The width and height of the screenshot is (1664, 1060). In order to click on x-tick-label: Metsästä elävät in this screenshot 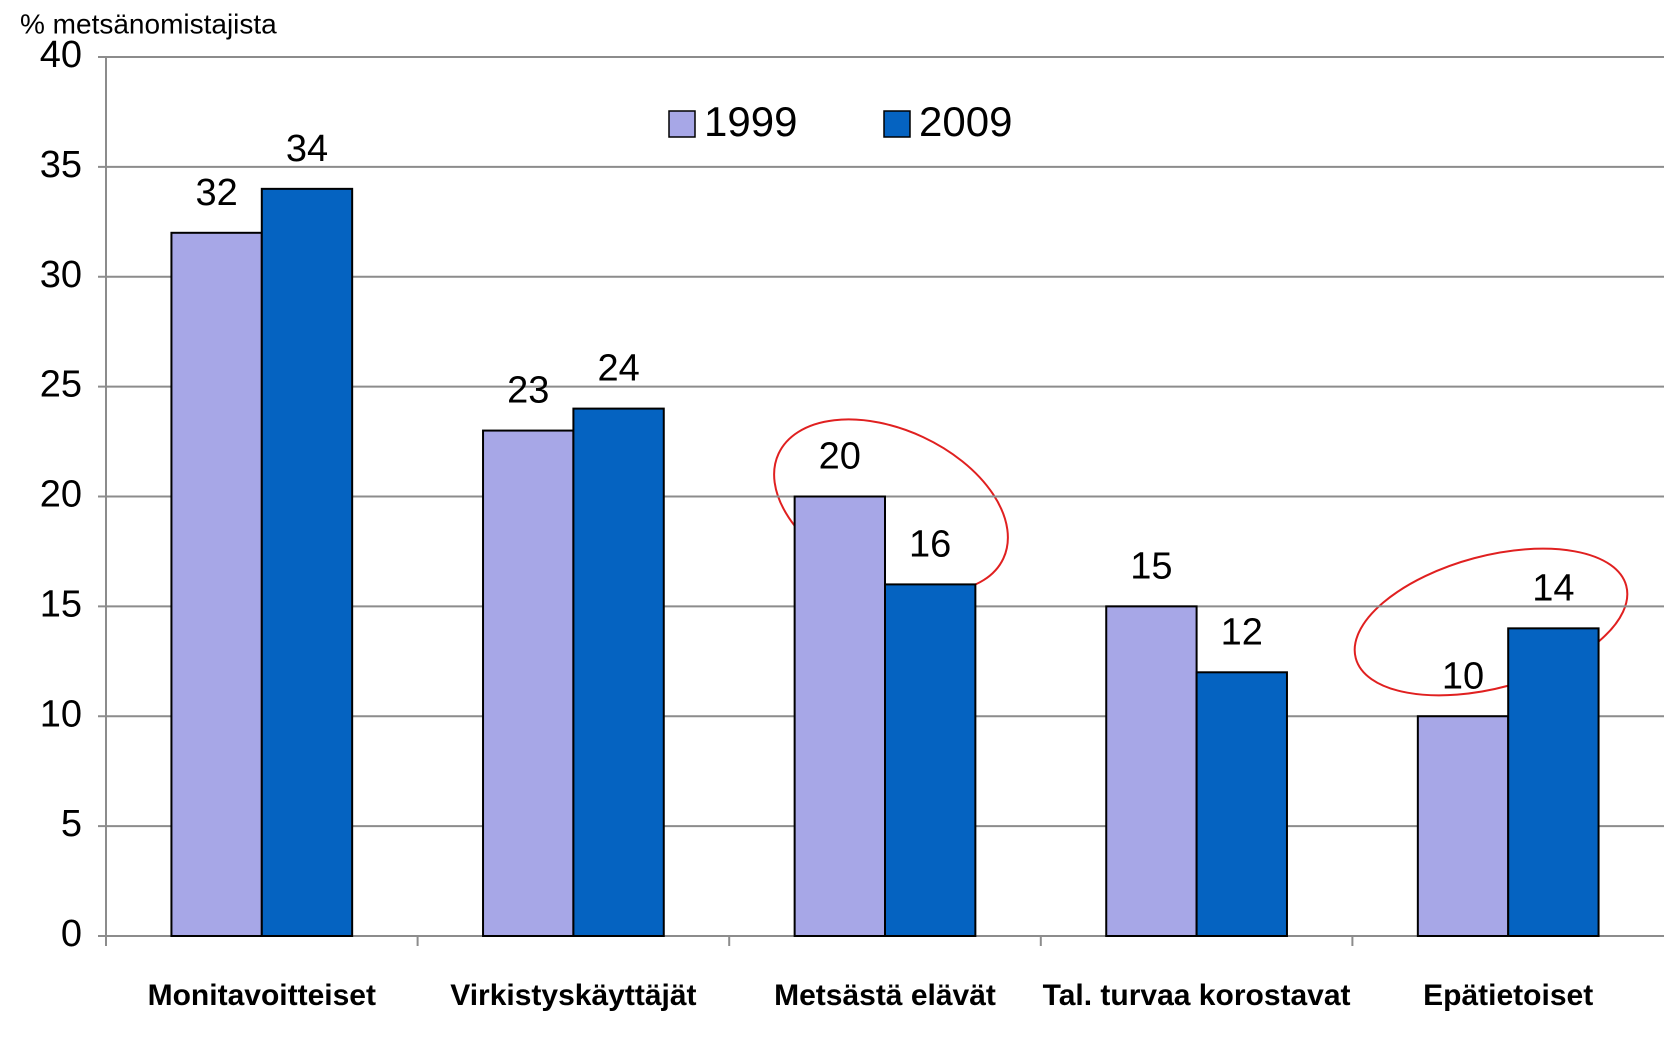, I will do `click(885, 995)`.